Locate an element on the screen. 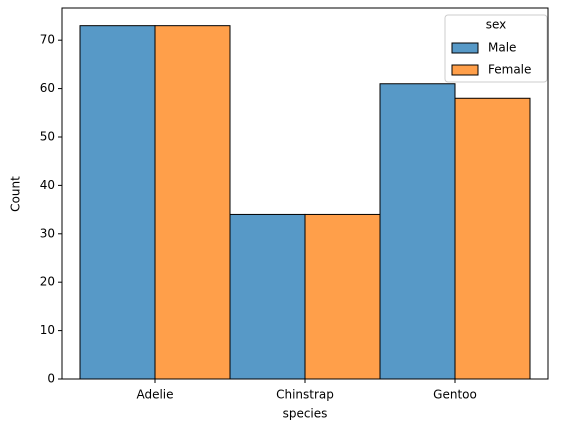 Image resolution: width=562 pixels, height=432 pixels. y-tick-label: 50 is located at coordinates (47, 136).